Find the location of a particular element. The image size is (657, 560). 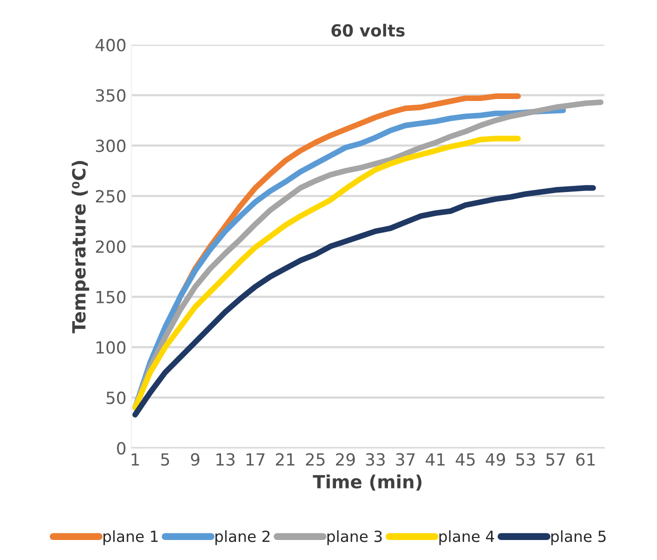

y-tick-label: 200 is located at coordinates (111, 246).